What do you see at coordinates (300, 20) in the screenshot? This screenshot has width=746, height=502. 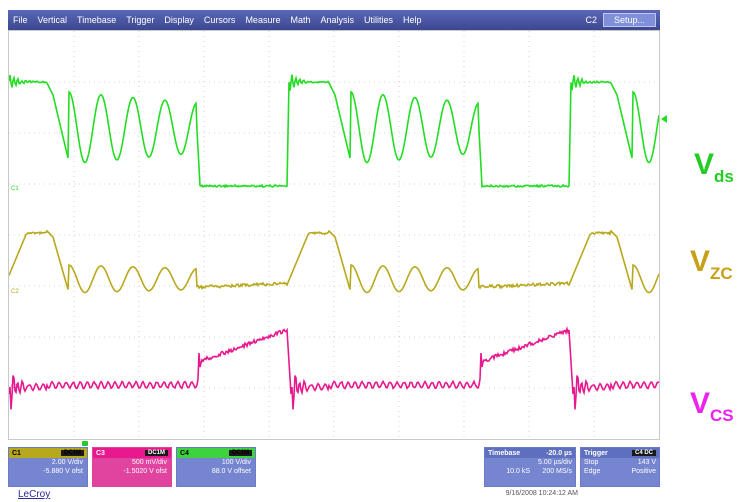 I see `menu-math: Math` at bounding box center [300, 20].